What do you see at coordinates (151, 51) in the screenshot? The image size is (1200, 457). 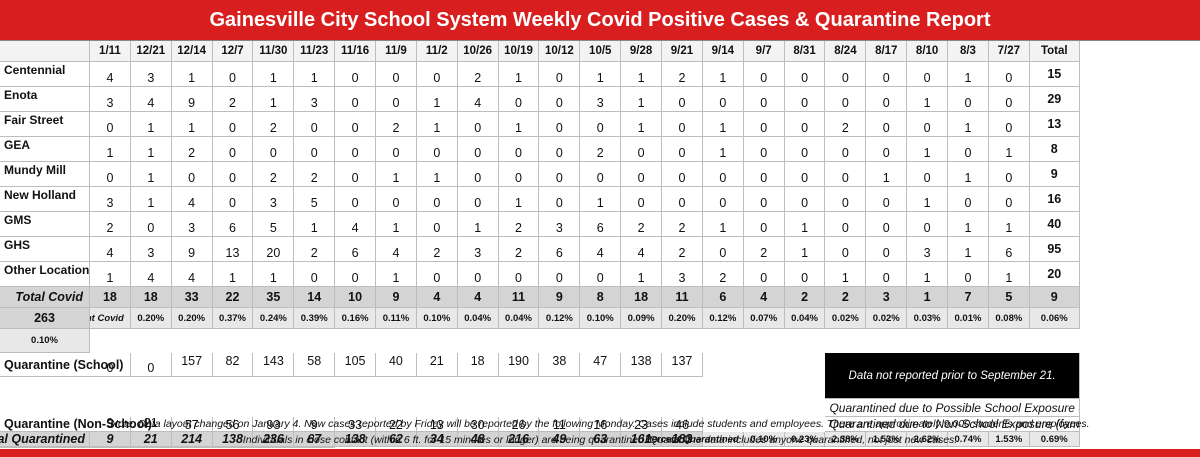 I see `week-header: 12/21` at bounding box center [151, 51].